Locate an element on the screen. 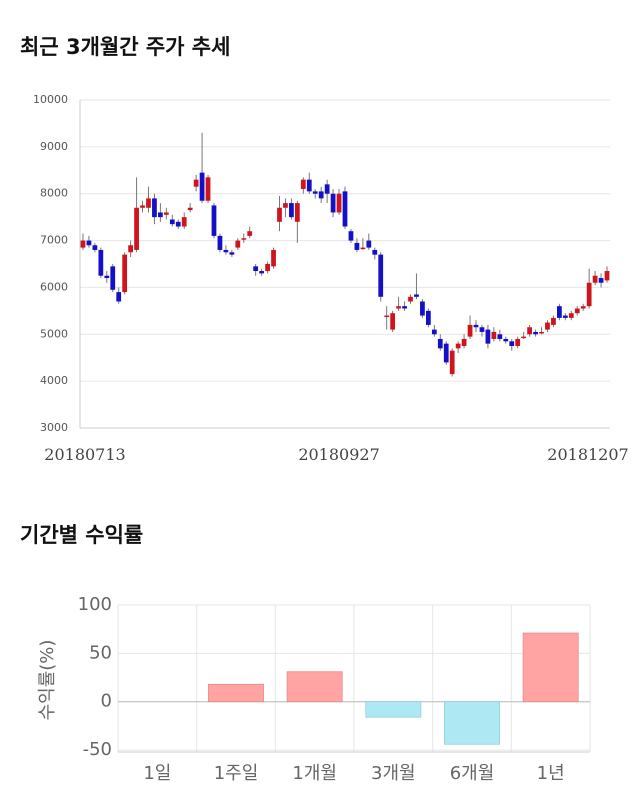 The height and width of the screenshot is (810, 640). y-tick-label: 4000 is located at coordinates (54, 380).